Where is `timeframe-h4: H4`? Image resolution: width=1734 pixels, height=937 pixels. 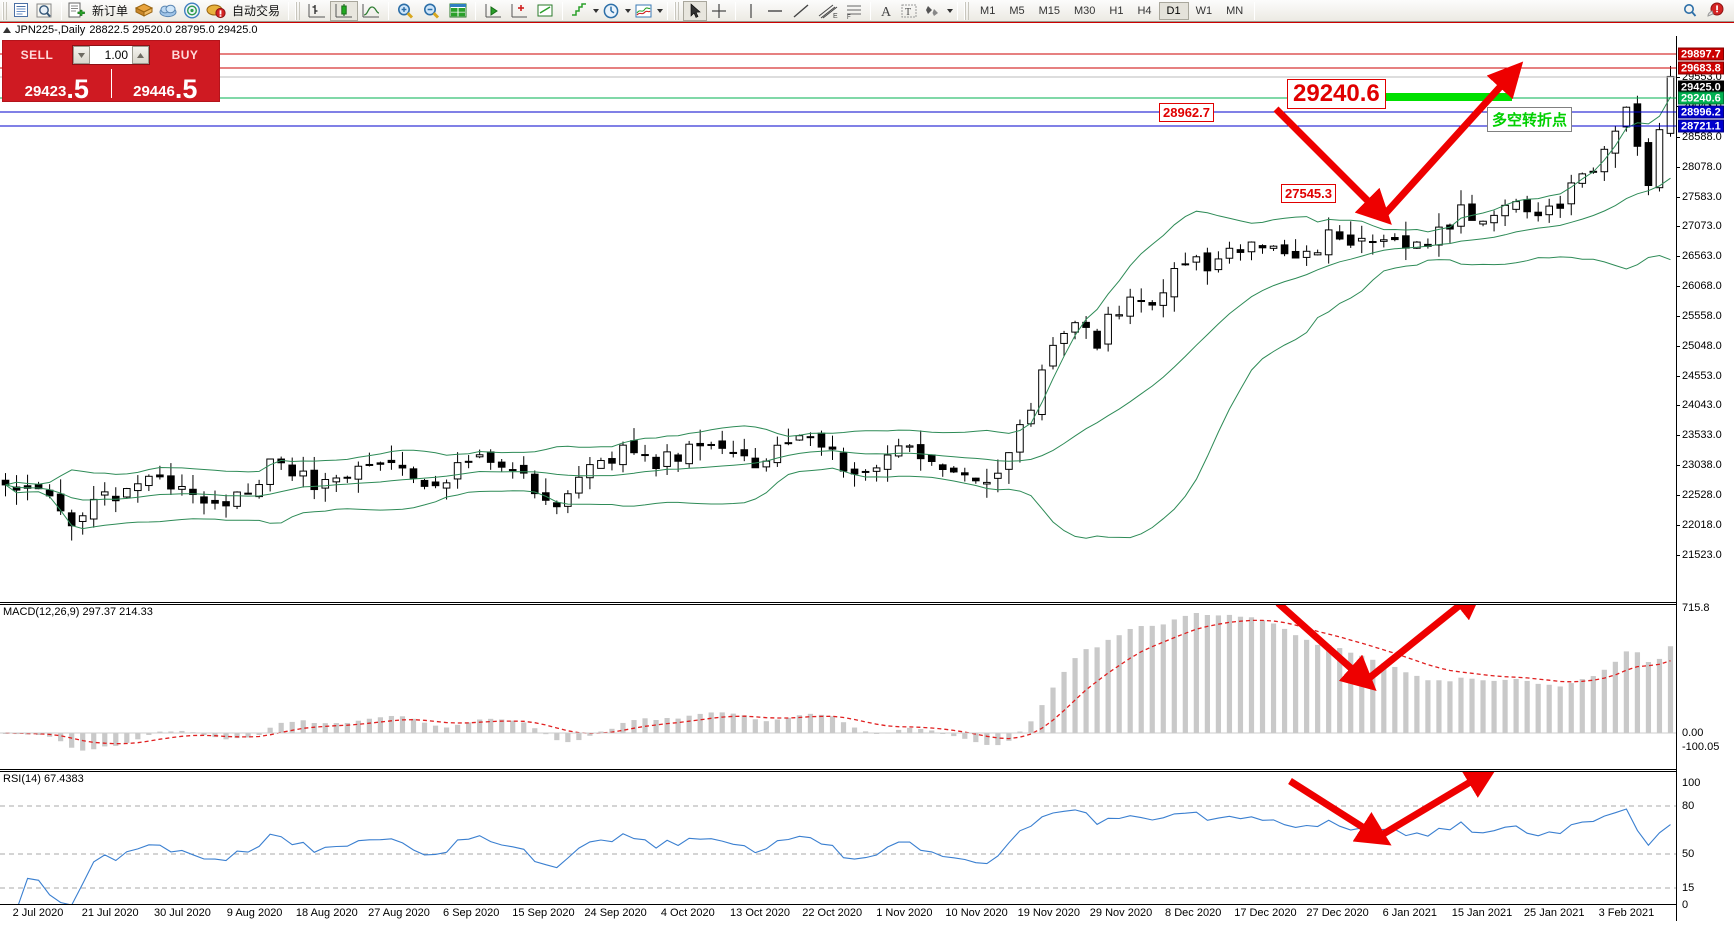 timeframe-h4: H4 is located at coordinates (1144, 10).